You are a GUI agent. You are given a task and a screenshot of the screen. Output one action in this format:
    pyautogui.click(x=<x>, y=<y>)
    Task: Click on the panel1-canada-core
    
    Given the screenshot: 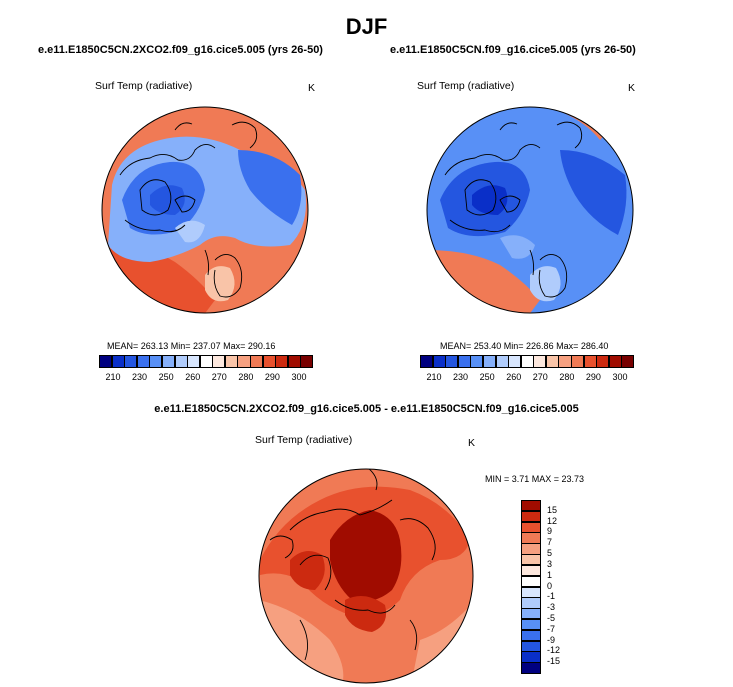 What is the action you would take?
    pyautogui.click(x=167, y=200)
    